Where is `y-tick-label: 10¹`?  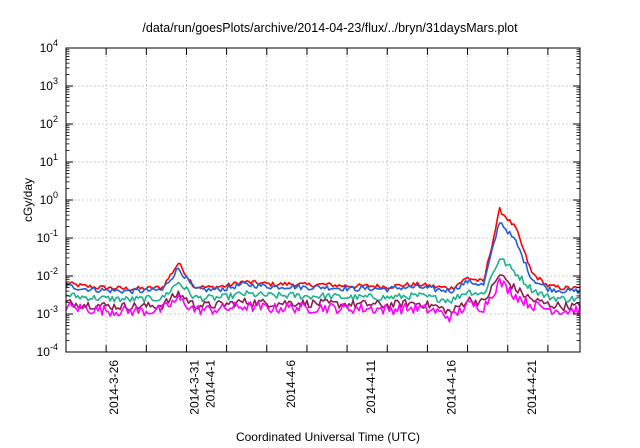 y-tick-label: 10¹ is located at coordinates (49, 160).